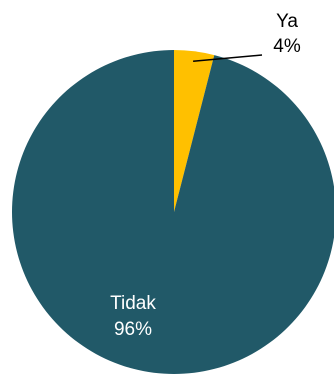 The image size is (334, 380). I want to click on slice-value-tidak: 96%, so click(133, 329).